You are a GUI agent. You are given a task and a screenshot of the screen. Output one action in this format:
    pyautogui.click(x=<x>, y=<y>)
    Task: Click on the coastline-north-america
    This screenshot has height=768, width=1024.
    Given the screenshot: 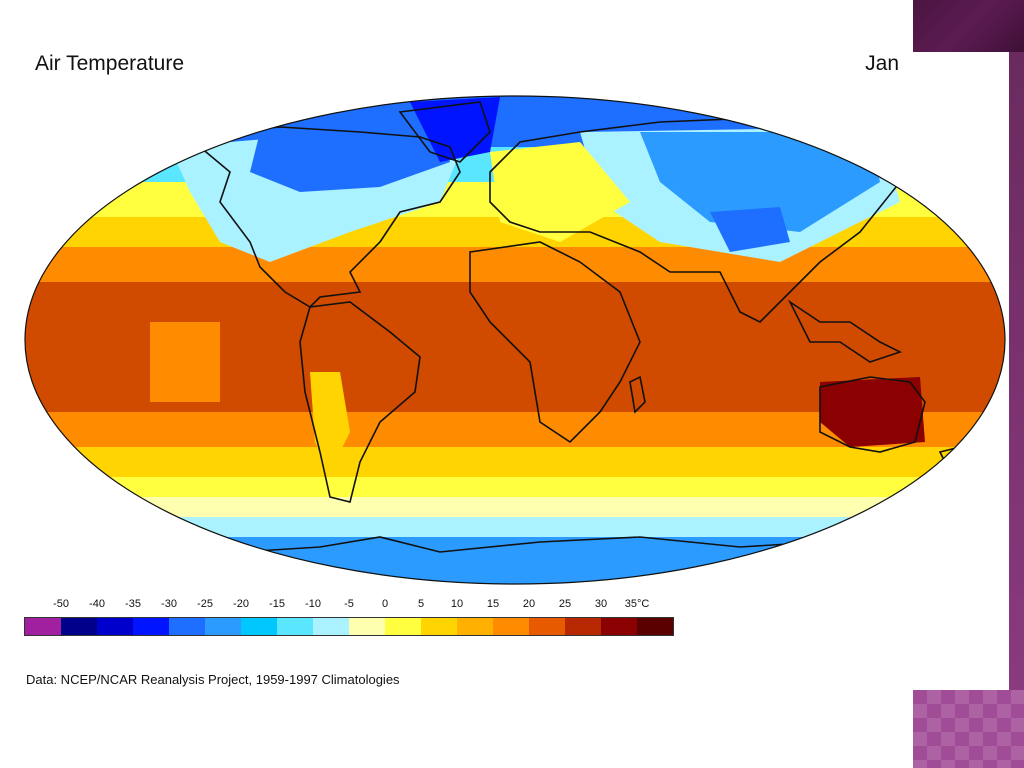 What is the action you would take?
    pyautogui.click(x=315, y=217)
    